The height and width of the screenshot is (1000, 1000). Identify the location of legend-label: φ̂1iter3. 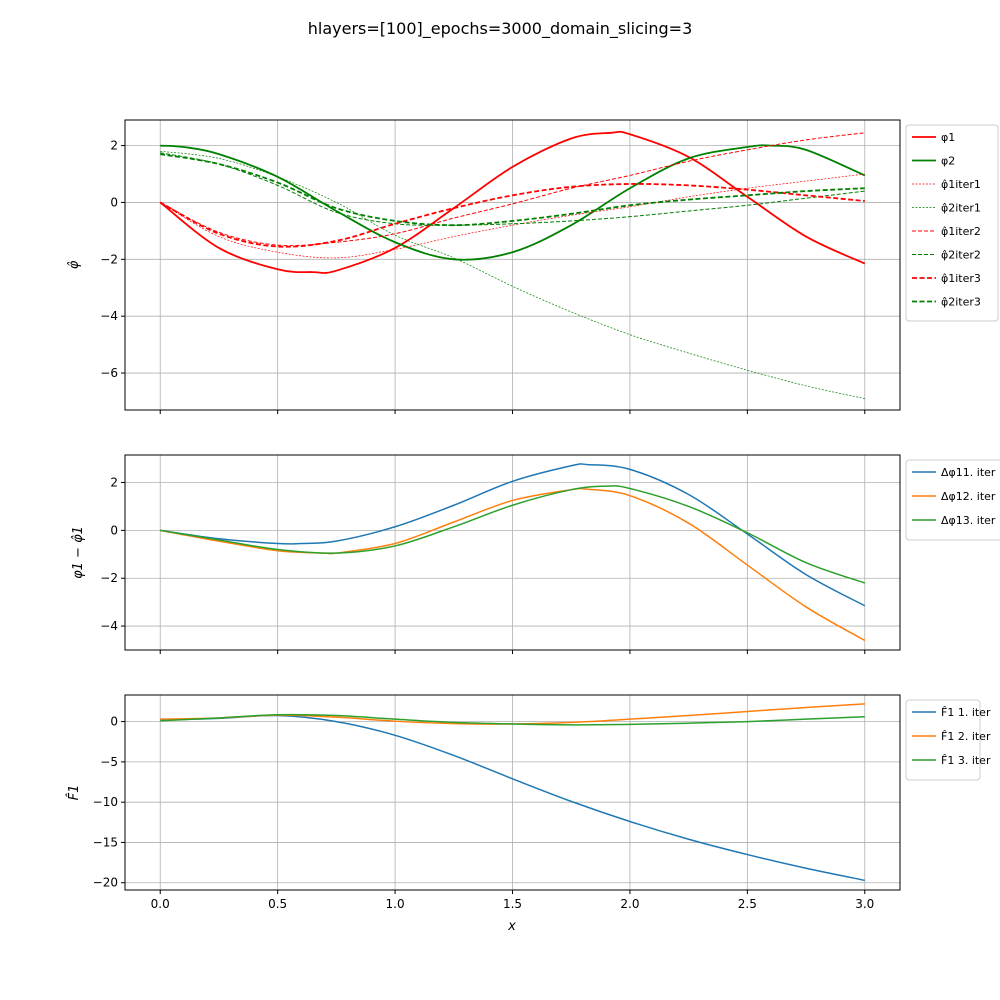
(961, 278).